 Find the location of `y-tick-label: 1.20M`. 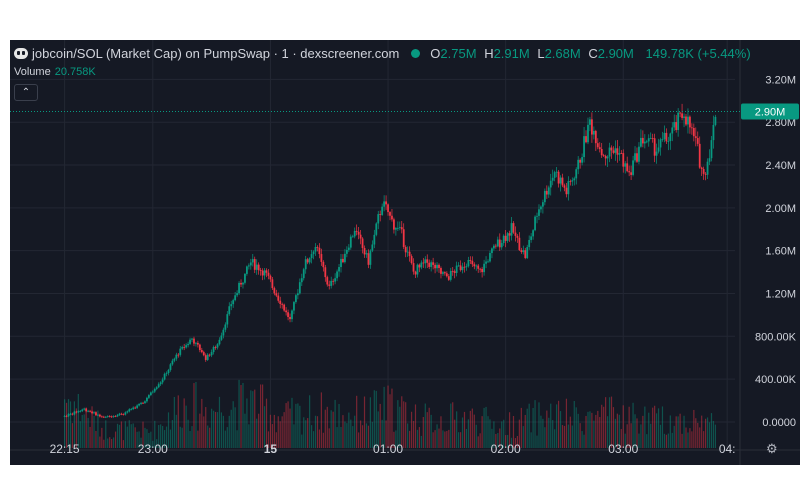

y-tick-label: 1.20M is located at coordinates (780, 294).